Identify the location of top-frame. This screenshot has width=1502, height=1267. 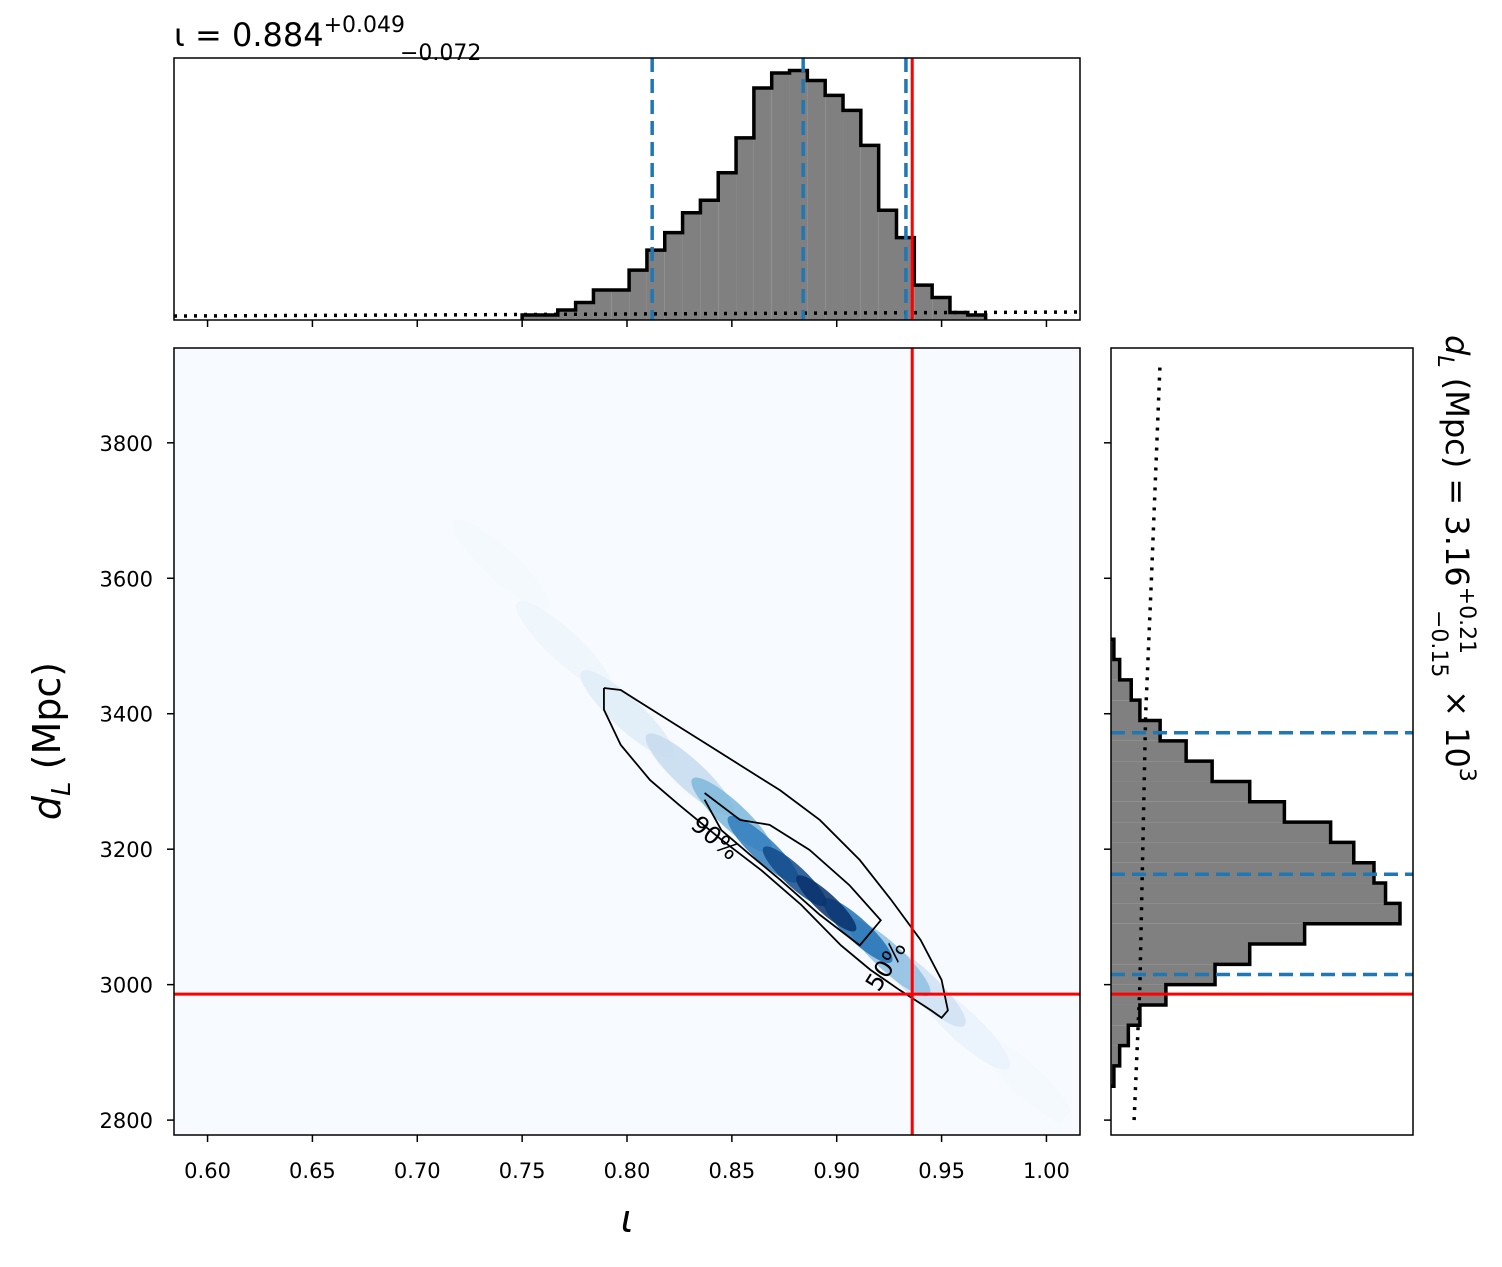
(627, 189).